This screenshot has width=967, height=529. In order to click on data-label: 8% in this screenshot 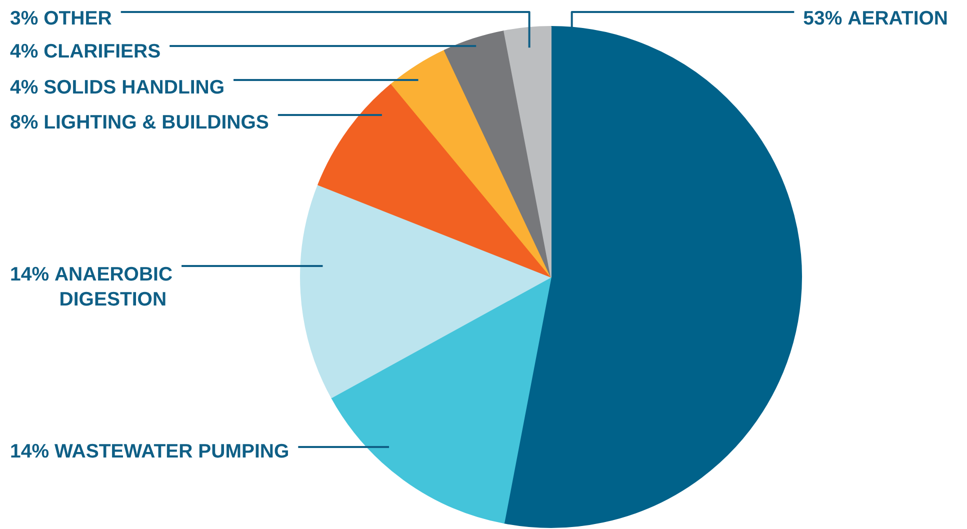, I will do `click(24, 122)`.